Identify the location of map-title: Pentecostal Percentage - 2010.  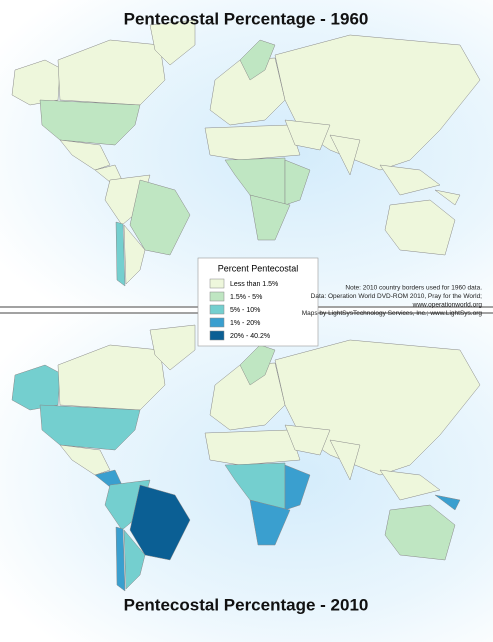
(246, 604).